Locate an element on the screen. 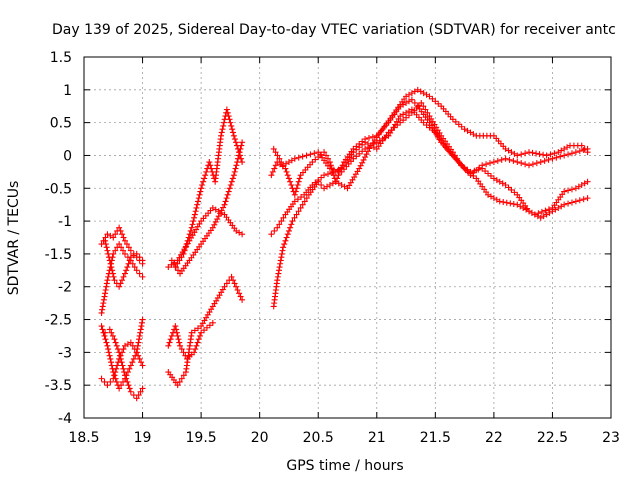 The image size is (640, 480). y-tick-label: 1 is located at coordinates (67, 91).